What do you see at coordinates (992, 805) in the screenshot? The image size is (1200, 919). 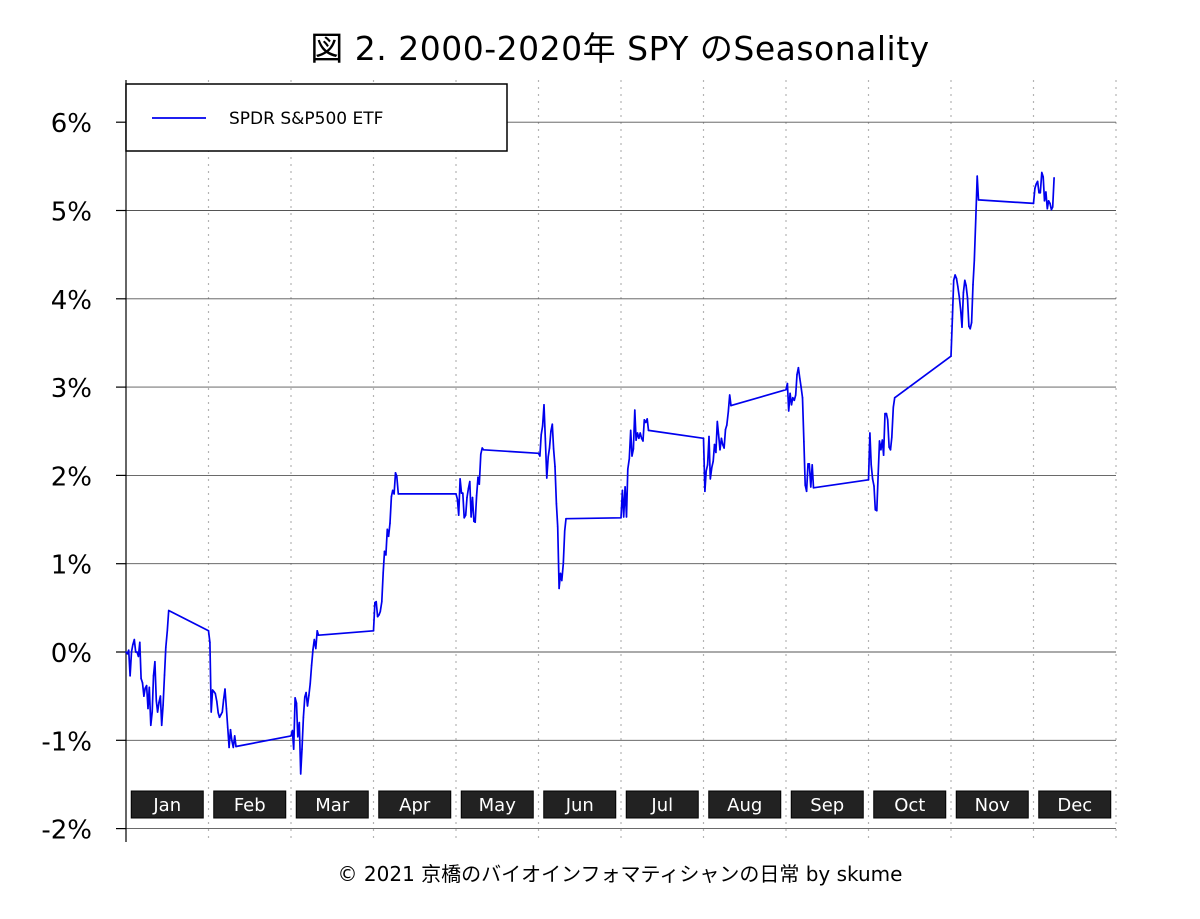 I see `month-label: Nov` at bounding box center [992, 805].